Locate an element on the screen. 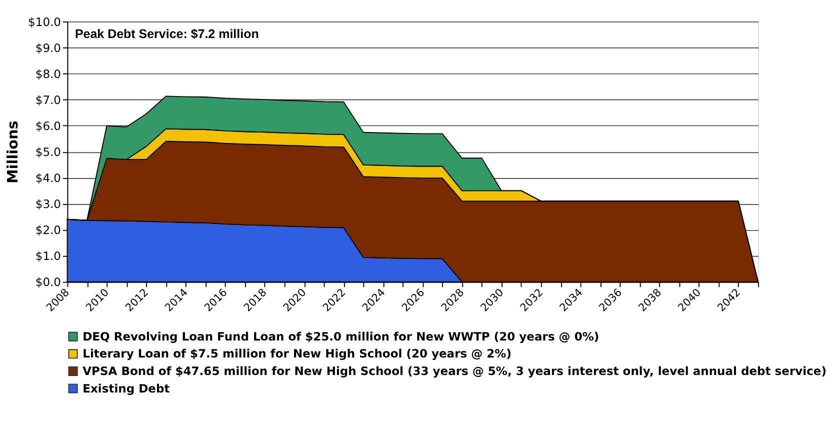  y-tick-label: $2.0 is located at coordinates (48, 230).